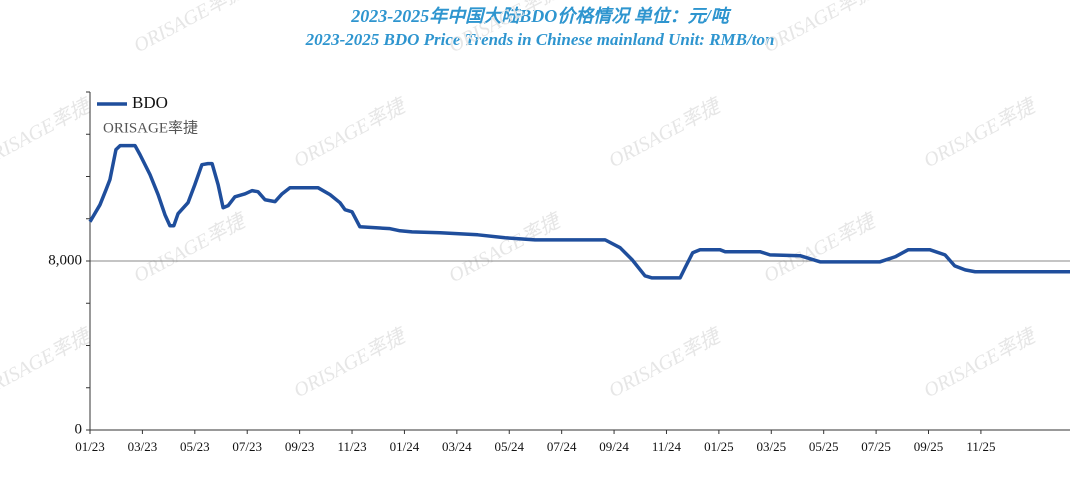 The width and height of the screenshot is (1080, 483). What do you see at coordinates (980, 446) in the screenshot?
I see `x-tick-label: 11/25` at bounding box center [980, 446].